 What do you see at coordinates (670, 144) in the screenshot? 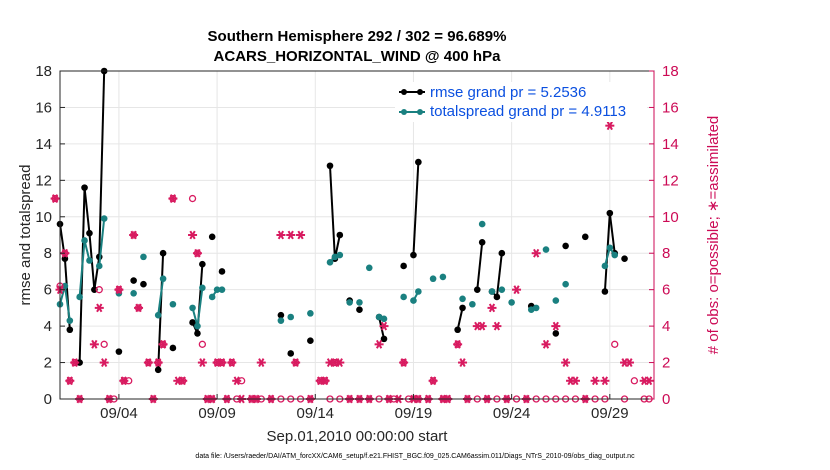
I see `y-tick-label-right: 14` at bounding box center [670, 144].